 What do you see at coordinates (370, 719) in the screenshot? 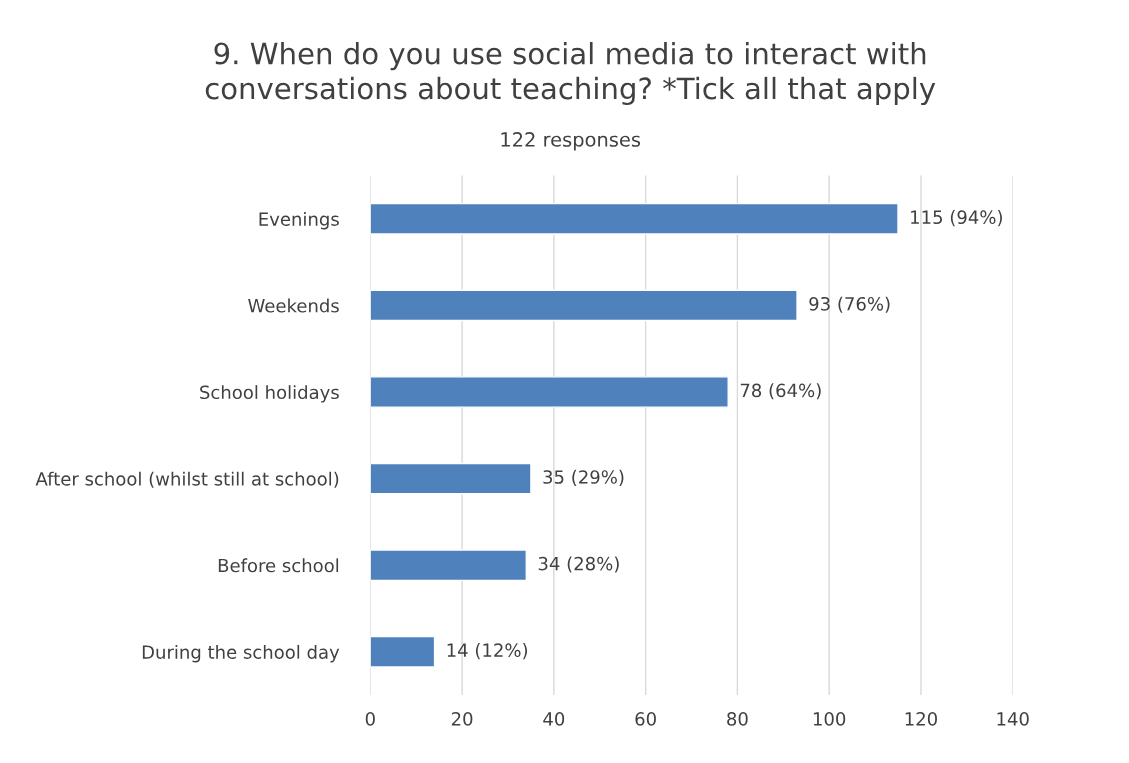
I see `x-tick-label: 0` at bounding box center [370, 719].